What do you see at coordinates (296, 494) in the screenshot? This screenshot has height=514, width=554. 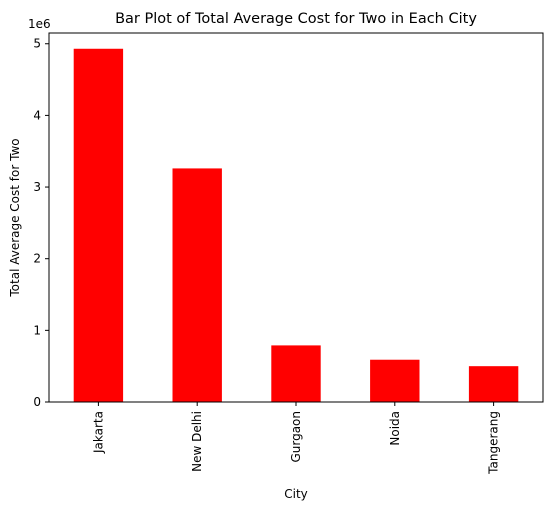 I see `x-axis-label: City` at bounding box center [296, 494].